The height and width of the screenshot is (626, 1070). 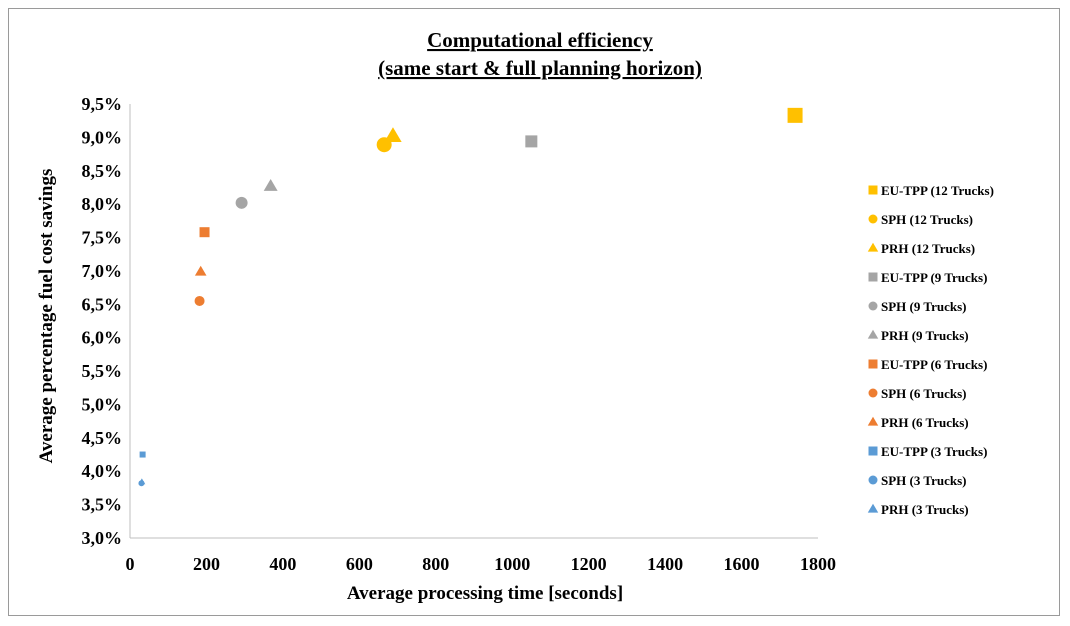 I want to click on y-tick-label: 8,5%, so click(x=102, y=171).